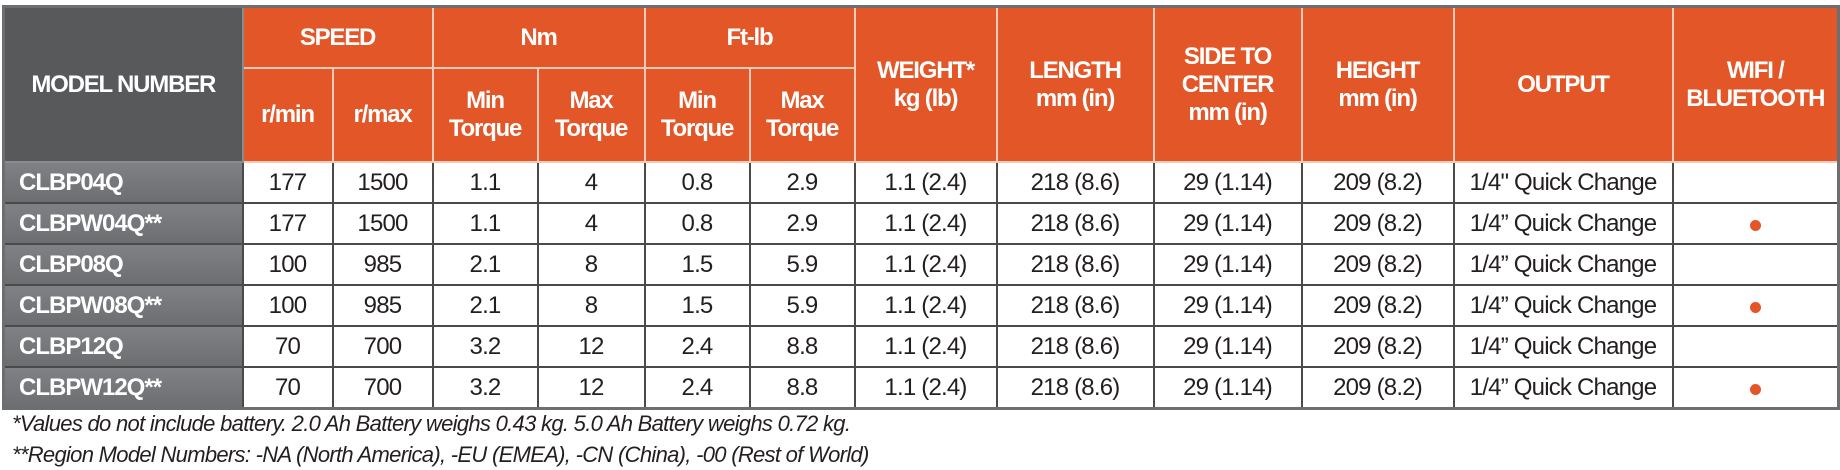  I want to click on header-nm-min-torque: Min Torque, so click(485, 115).